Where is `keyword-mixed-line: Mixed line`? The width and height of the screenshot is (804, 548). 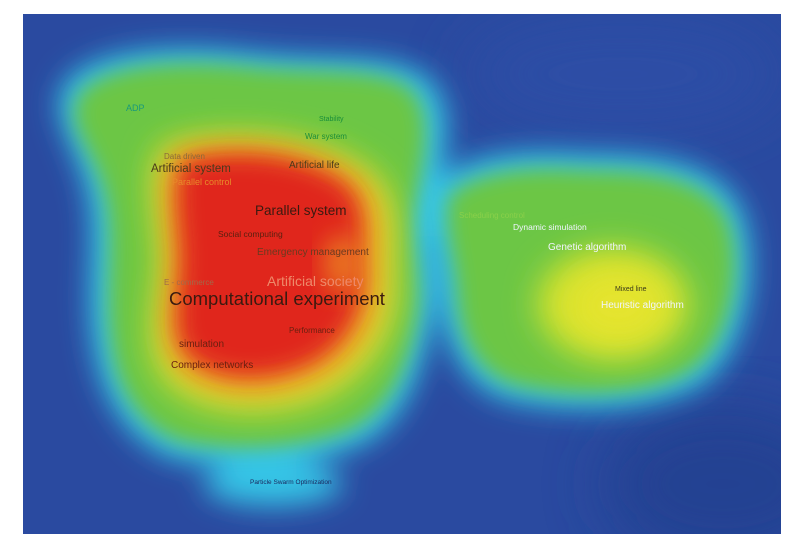 keyword-mixed-line: Mixed line is located at coordinates (631, 289).